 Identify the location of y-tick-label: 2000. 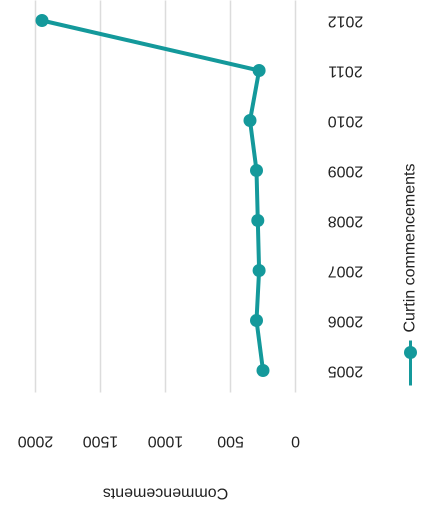
(35, 440).